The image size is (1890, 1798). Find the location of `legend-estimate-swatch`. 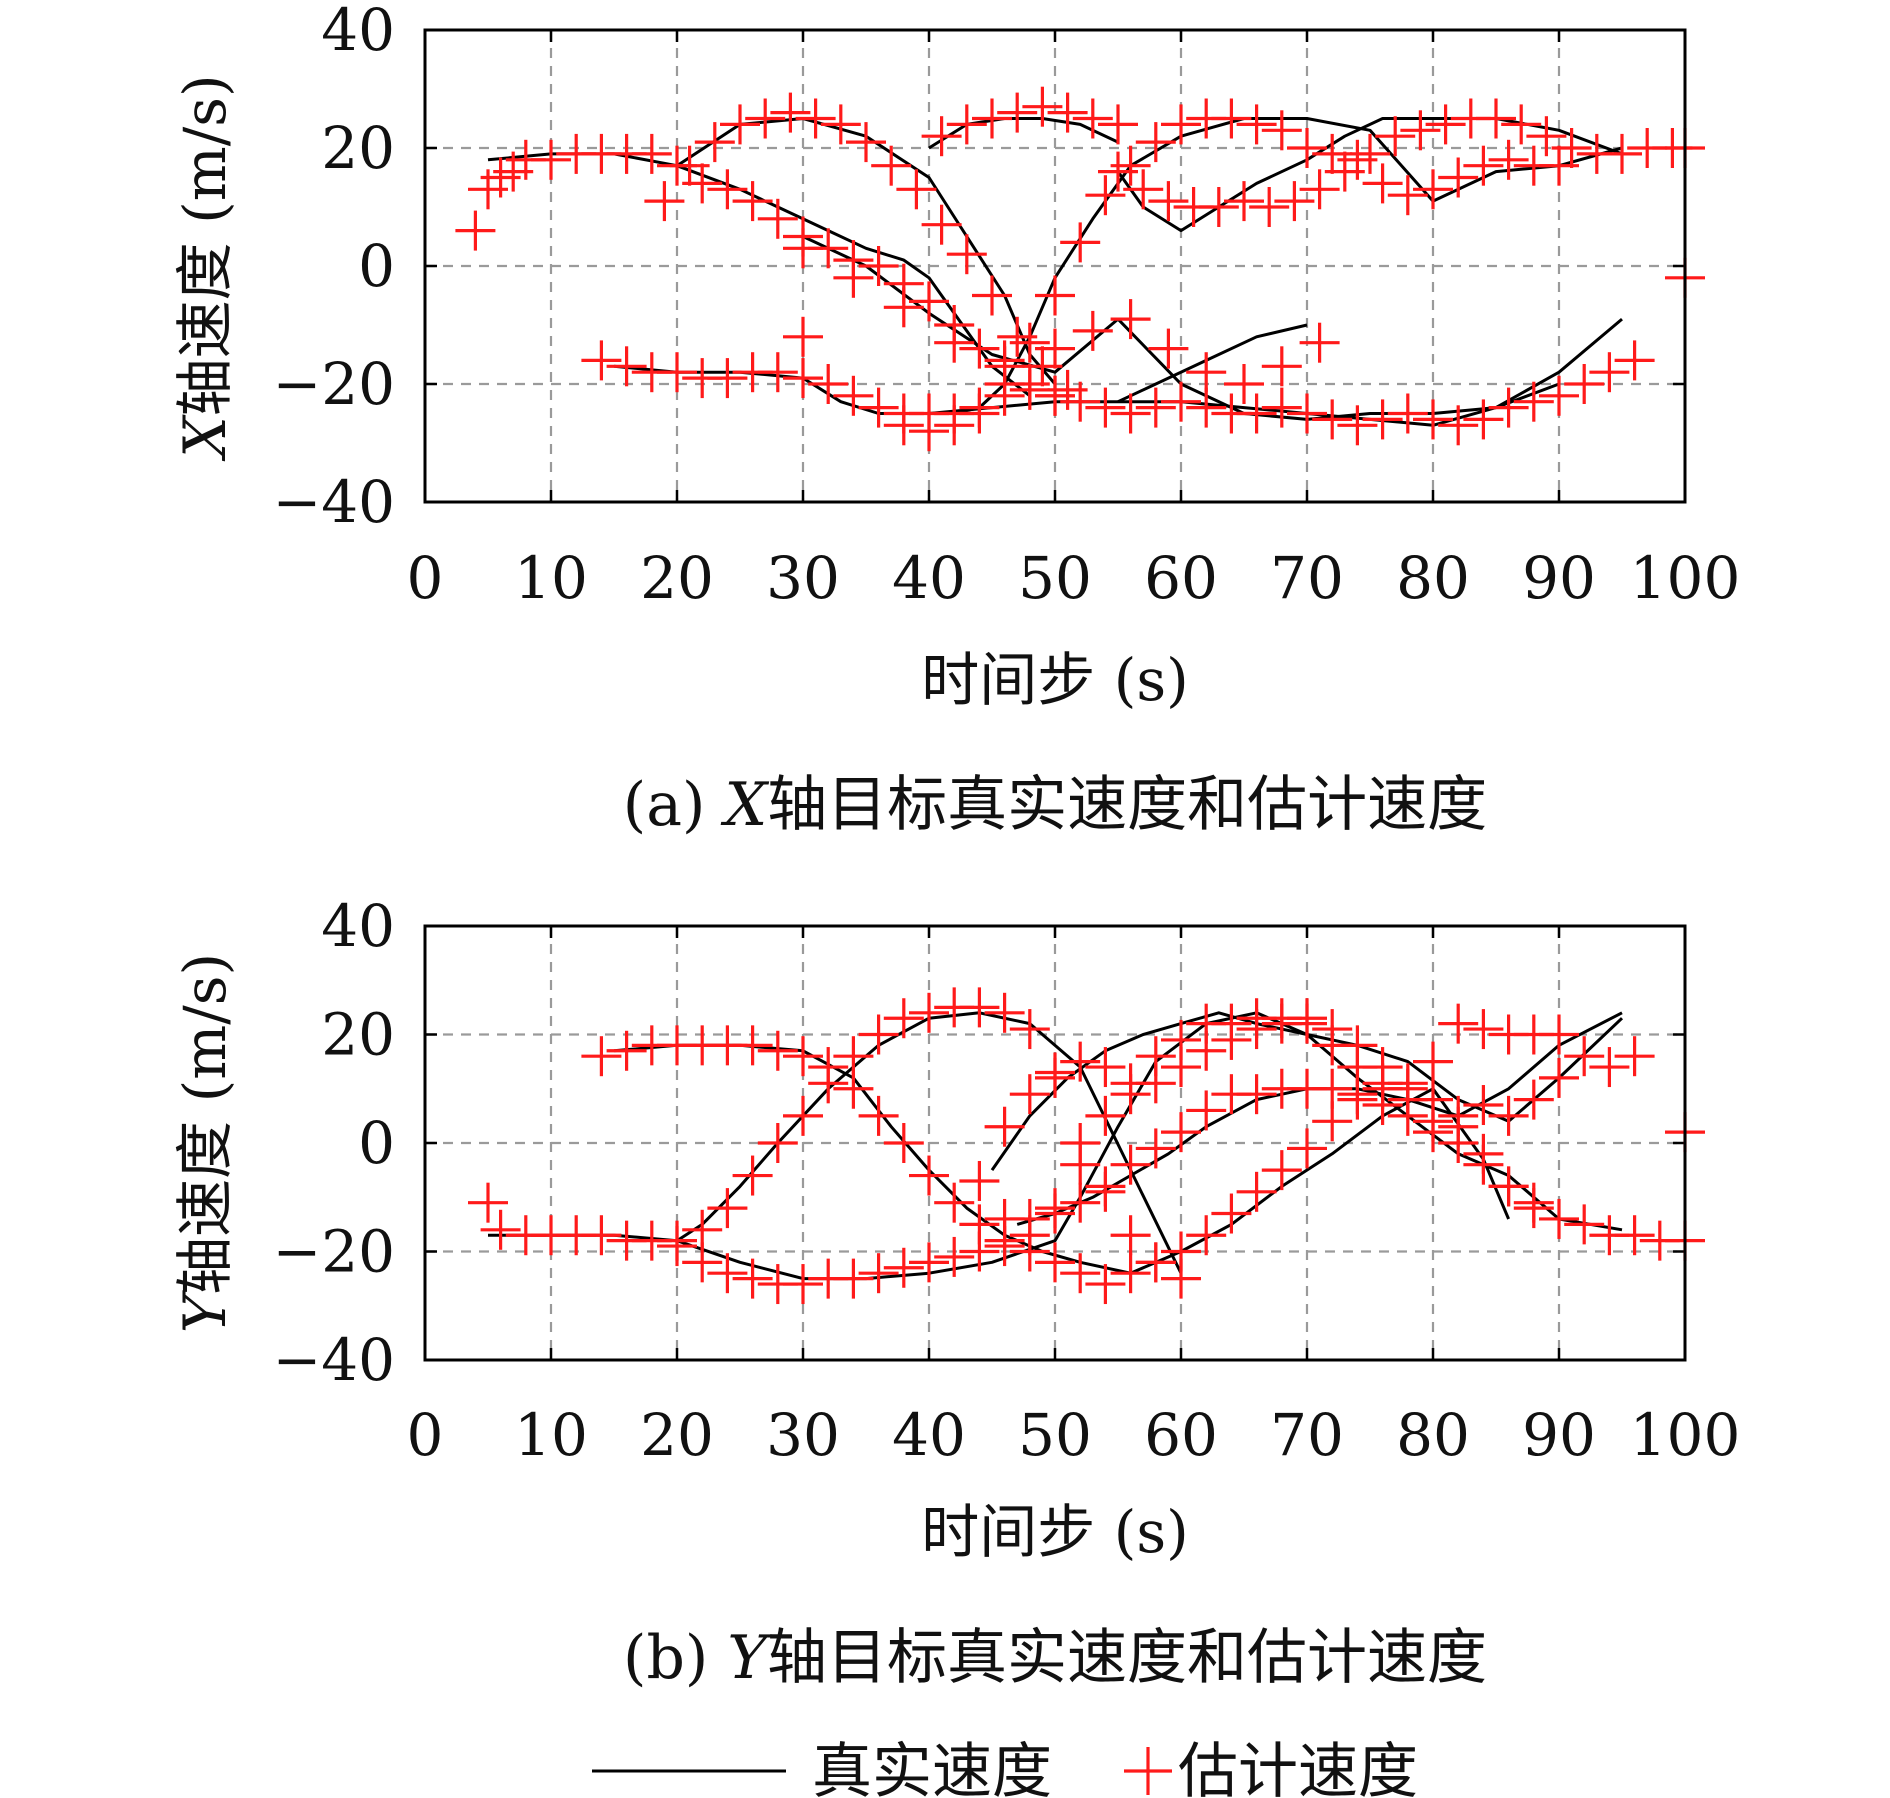

legend-estimate-swatch is located at coordinates (1148, 1771).